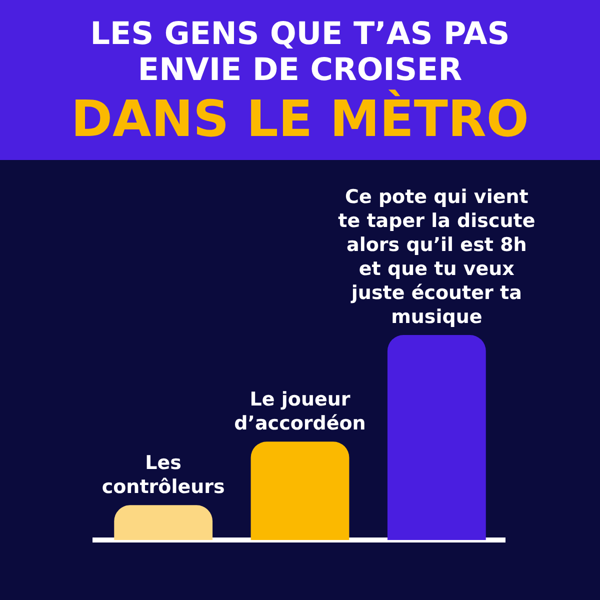 Image resolution: width=600 pixels, height=600 pixels. What do you see at coordinates (300, 52) in the screenshot?
I see `chart-title: LES GENS QUE T’AS PAS ENVIE DE CROISER` at bounding box center [300, 52].